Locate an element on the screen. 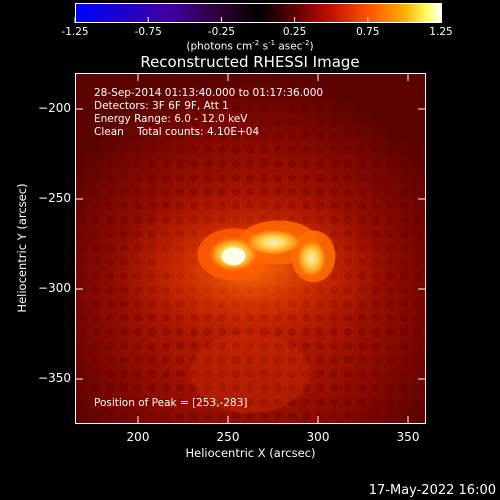  y-tick-label: −200 is located at coordinates (54, 108).